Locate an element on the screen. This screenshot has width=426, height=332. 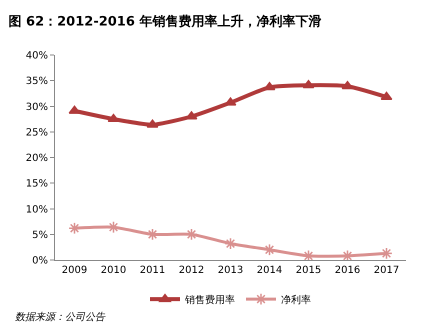
y-tick-label: 5% is located at coordinates (40, 235).